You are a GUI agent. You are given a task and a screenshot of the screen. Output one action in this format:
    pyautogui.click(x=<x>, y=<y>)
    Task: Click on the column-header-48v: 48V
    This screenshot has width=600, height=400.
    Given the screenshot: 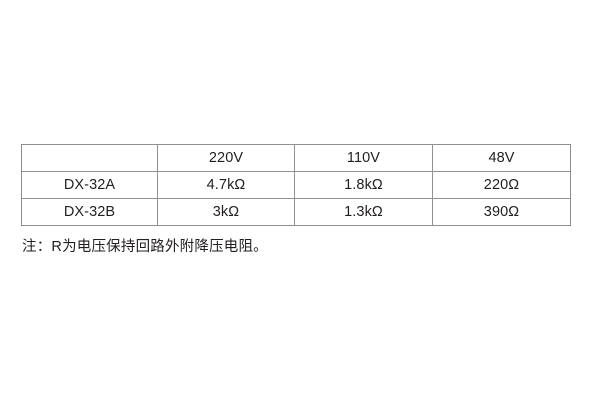 What is the action you would take?
    pyautogui.click(x=501, y=158)
    